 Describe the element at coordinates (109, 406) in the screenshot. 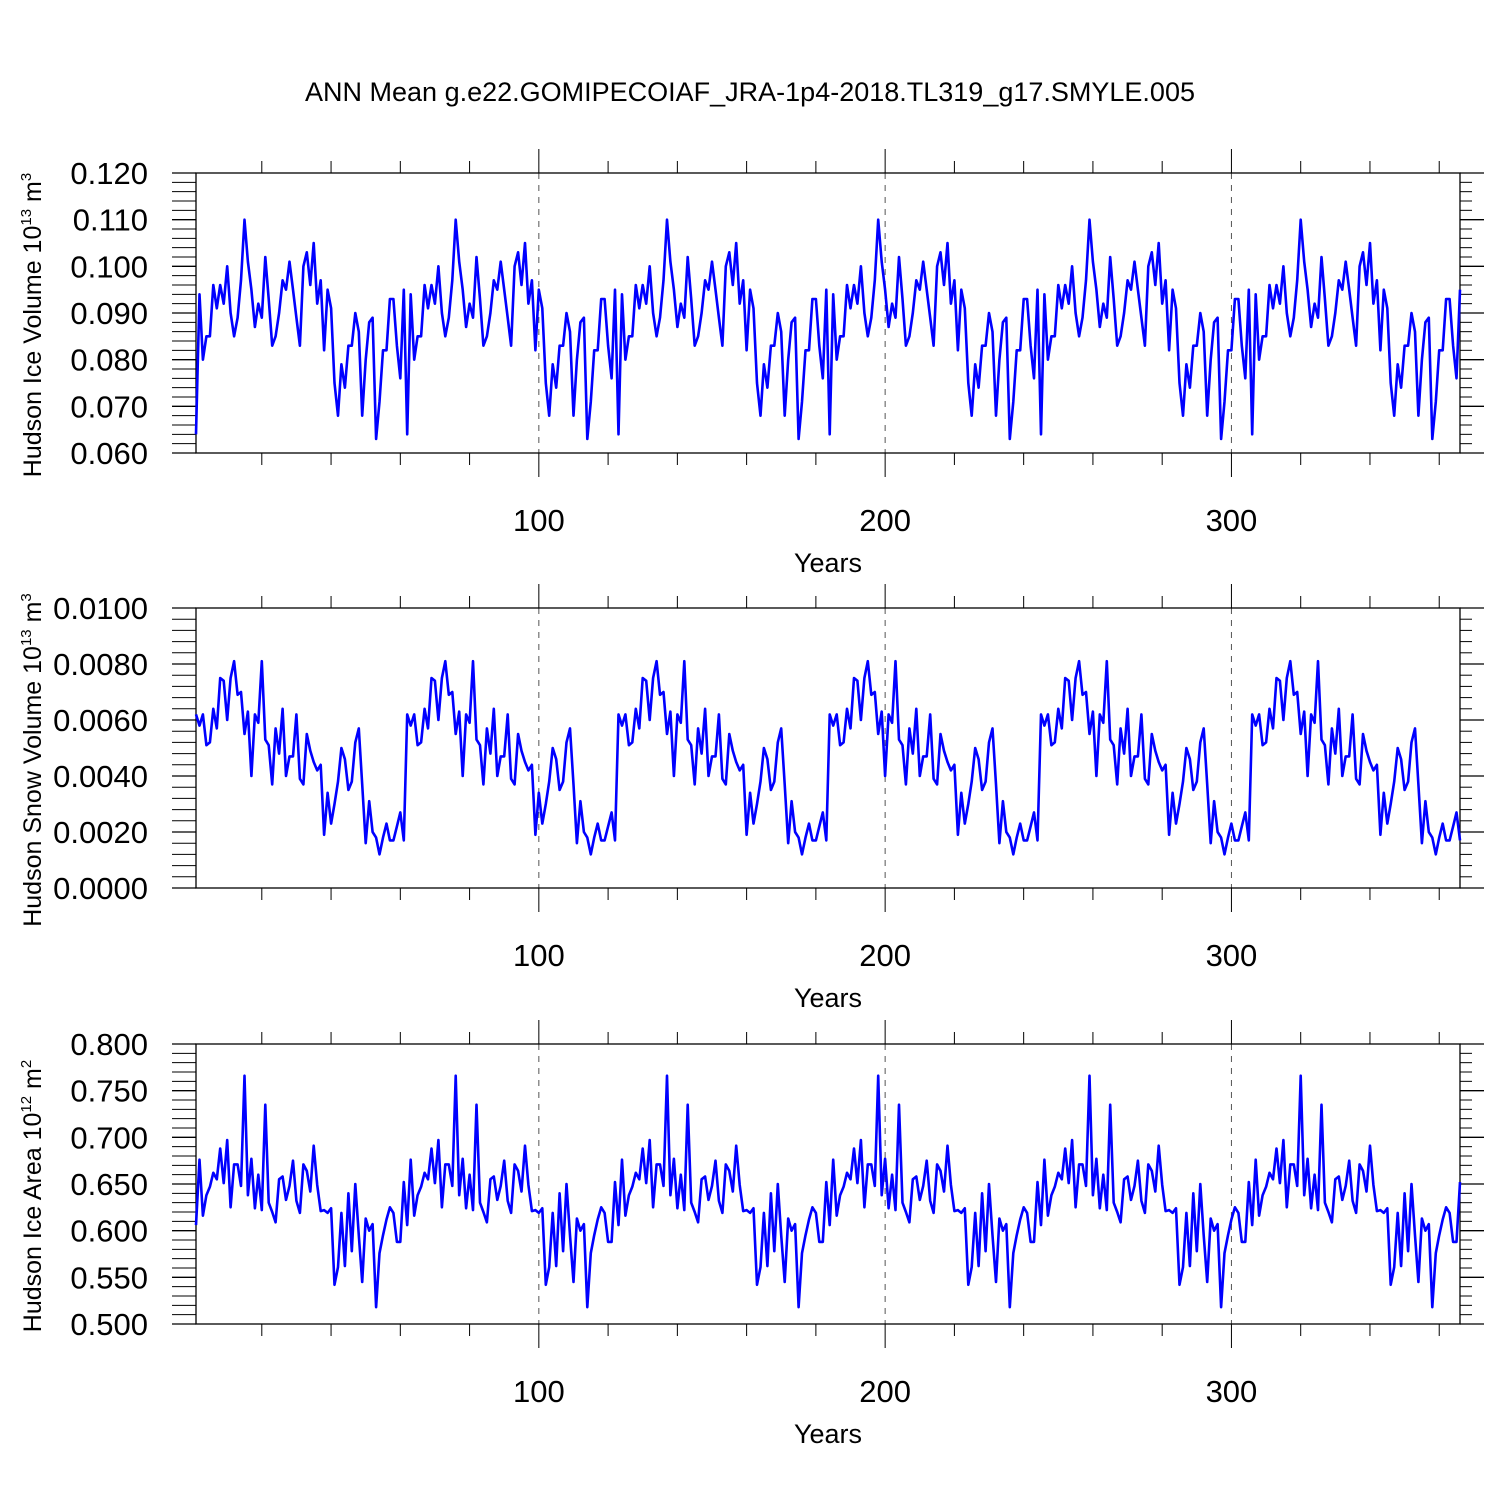

I see `y-tick-label: 0.070` at that location.